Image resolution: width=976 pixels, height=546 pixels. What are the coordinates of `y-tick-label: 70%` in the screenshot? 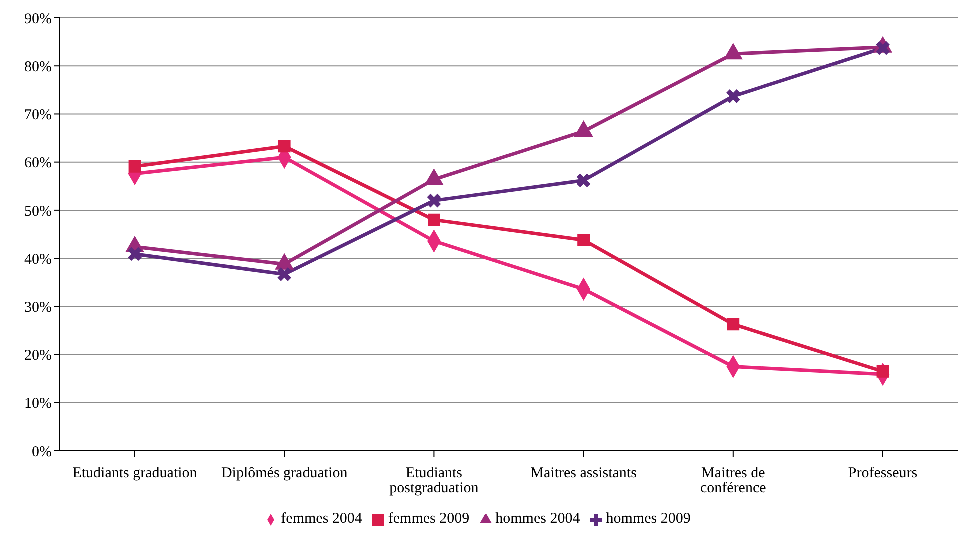 It's located at (38, 116).